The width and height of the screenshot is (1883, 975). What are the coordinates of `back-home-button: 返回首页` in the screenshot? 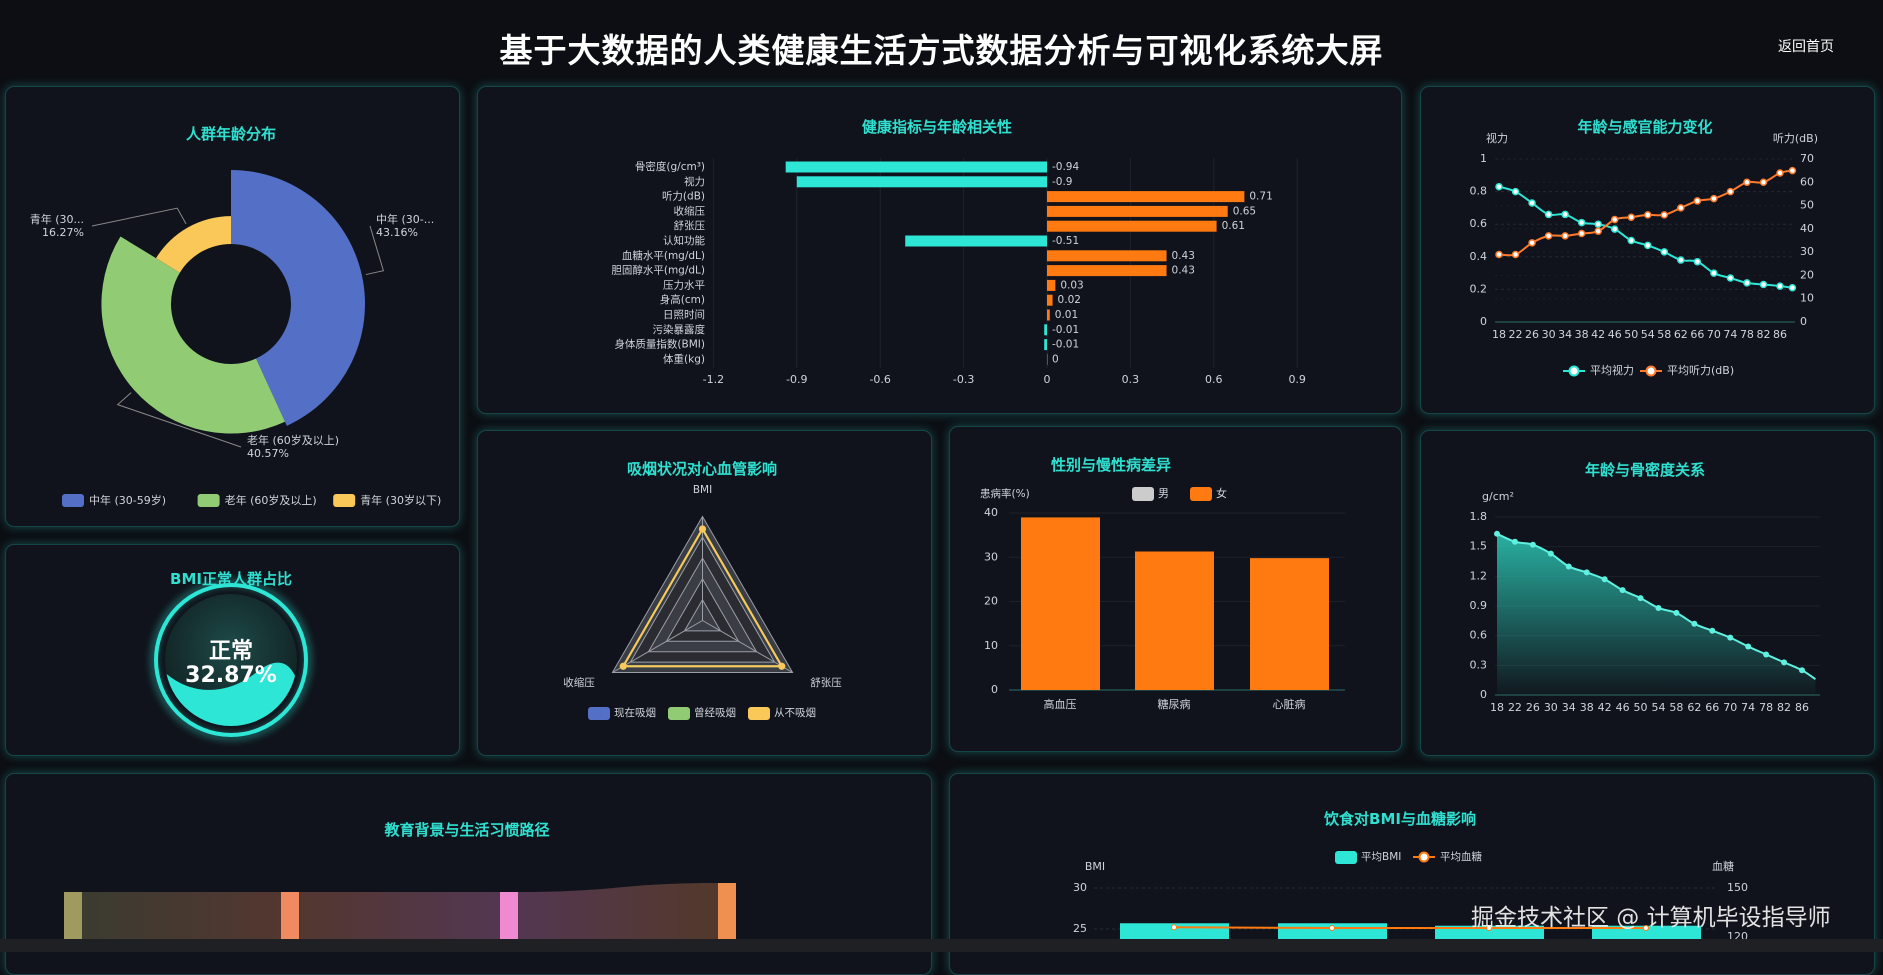 It's located at (1806, 47).